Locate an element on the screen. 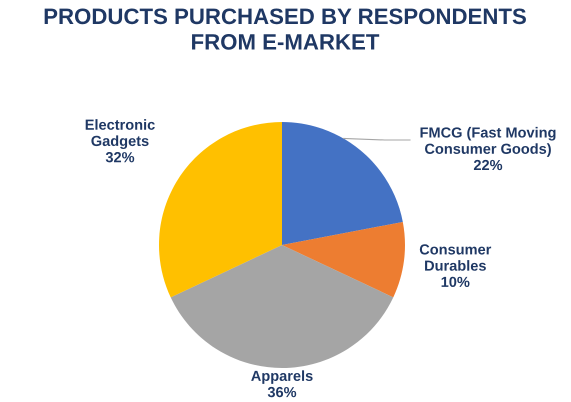 This screenshot has height=402, width=571. slice-label: Electronic Gadgets is located at coordinates (120, 134).